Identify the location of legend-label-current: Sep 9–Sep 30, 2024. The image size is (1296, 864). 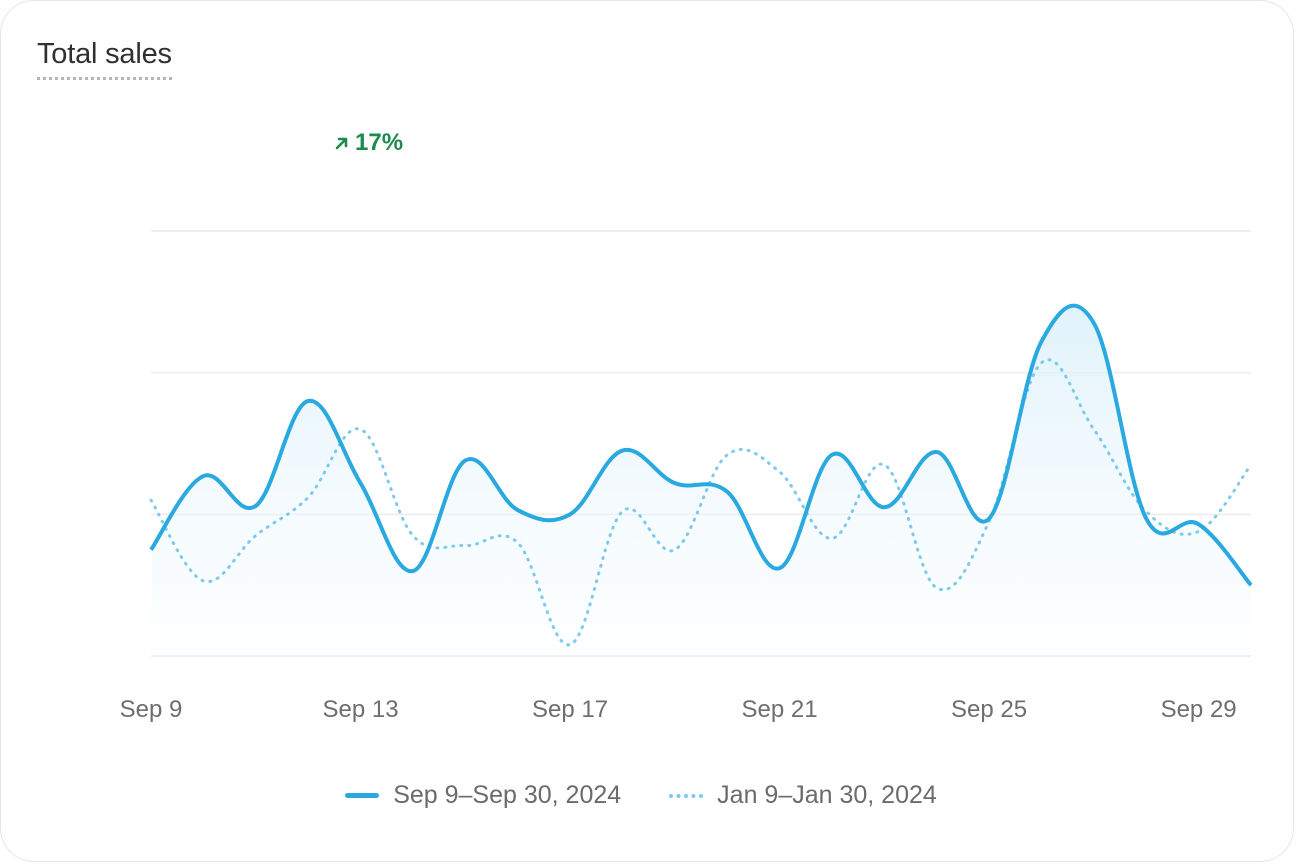
(507, 795).